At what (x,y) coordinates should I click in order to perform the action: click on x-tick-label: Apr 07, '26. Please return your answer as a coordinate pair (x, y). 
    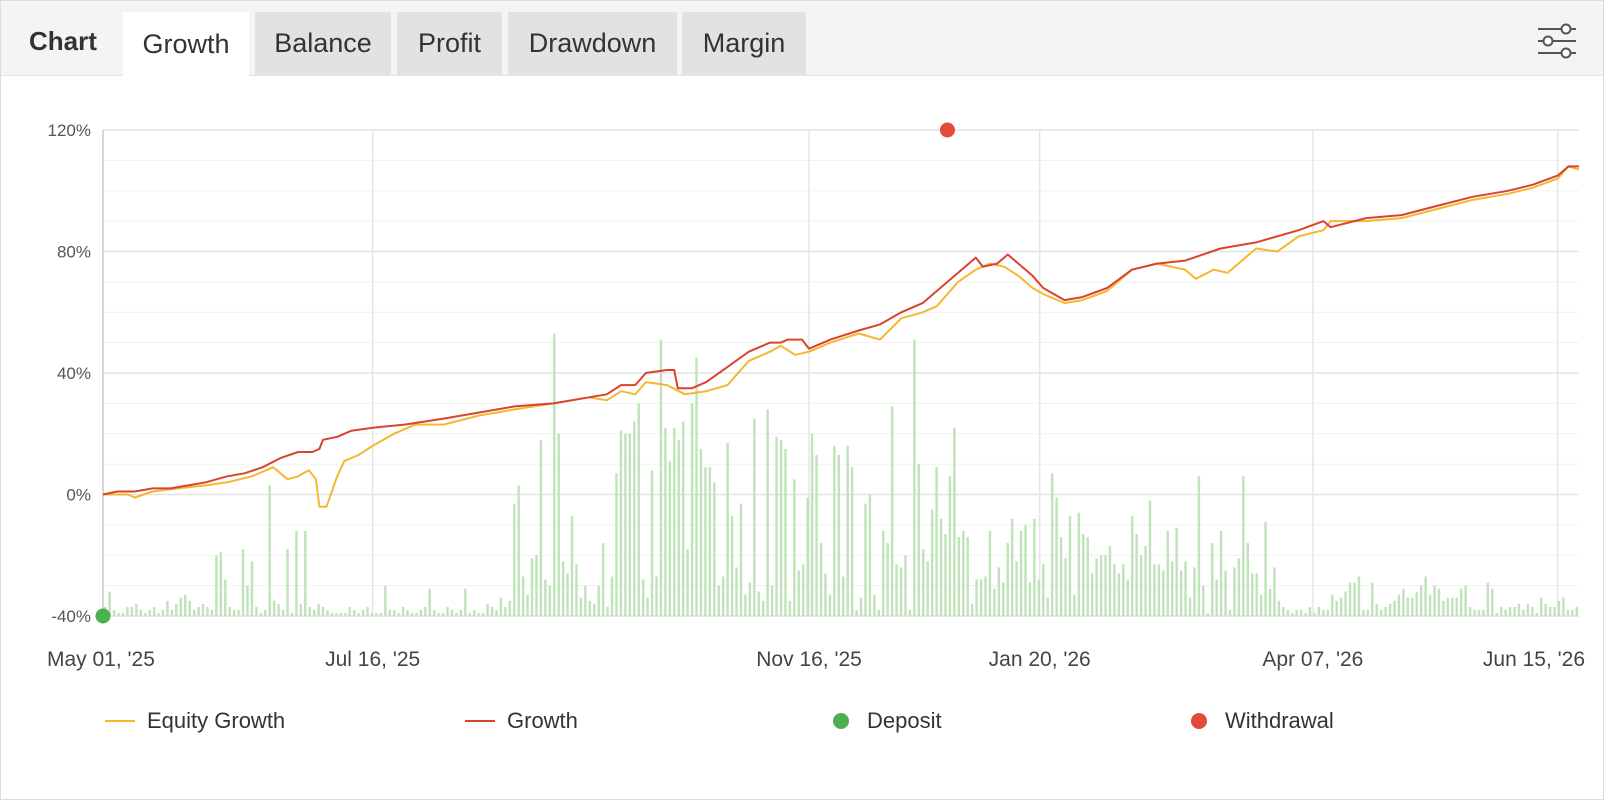
    Looking at the image, I should click on (1312, 659).